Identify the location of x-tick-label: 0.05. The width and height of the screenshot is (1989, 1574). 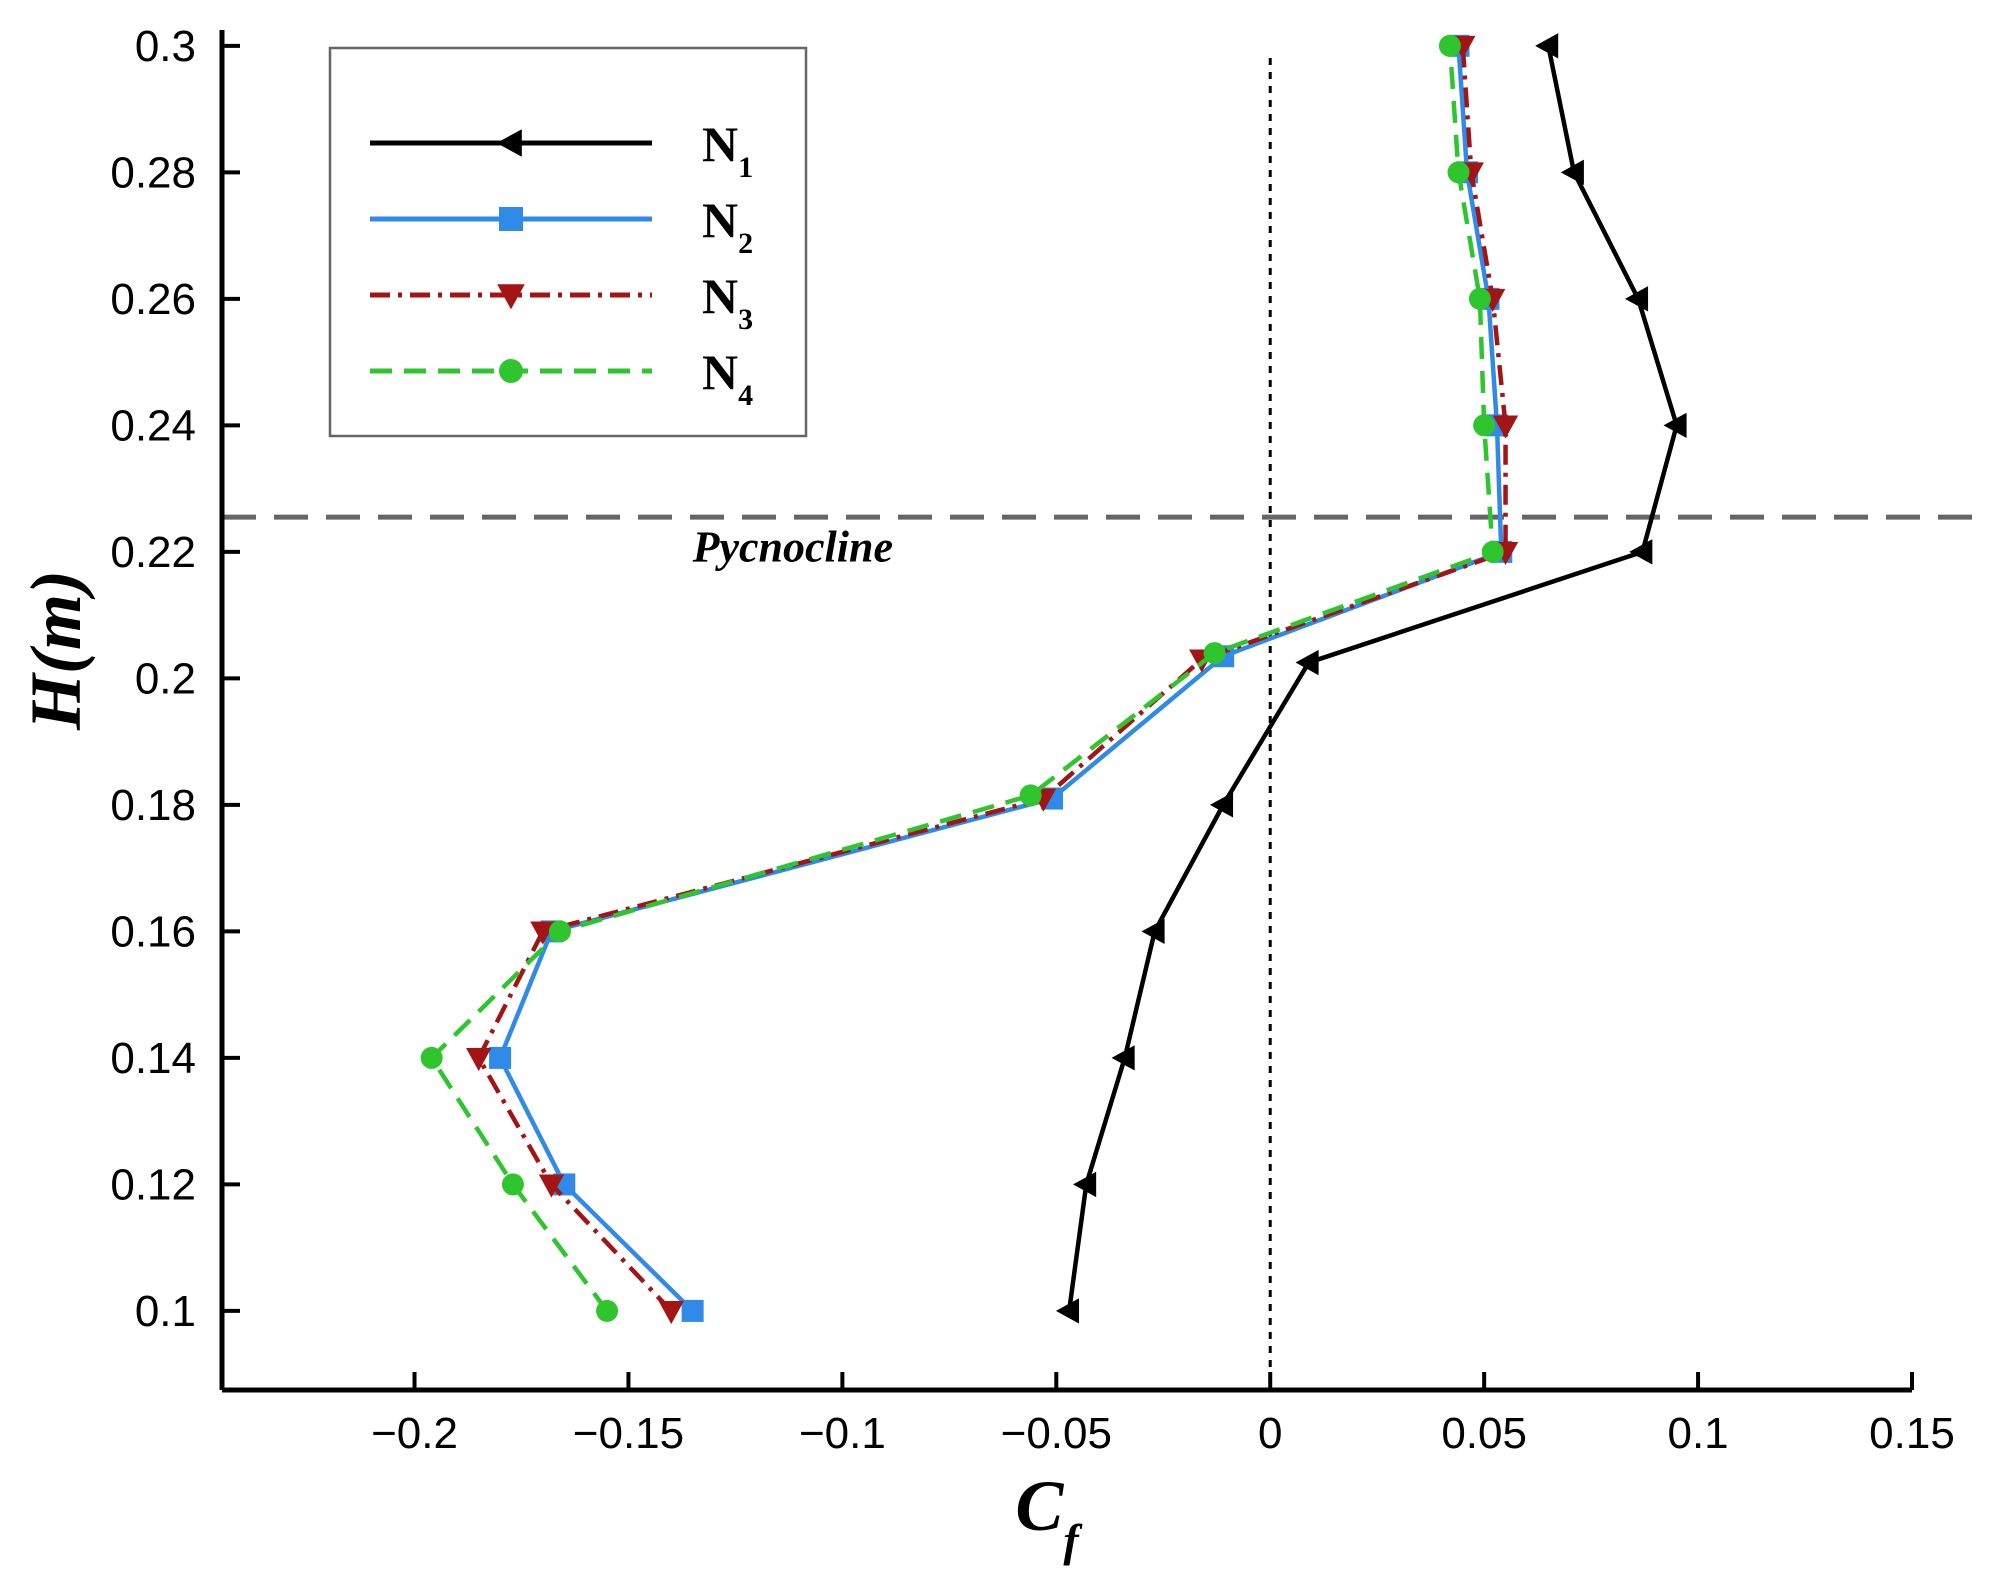
(1484, 1433).